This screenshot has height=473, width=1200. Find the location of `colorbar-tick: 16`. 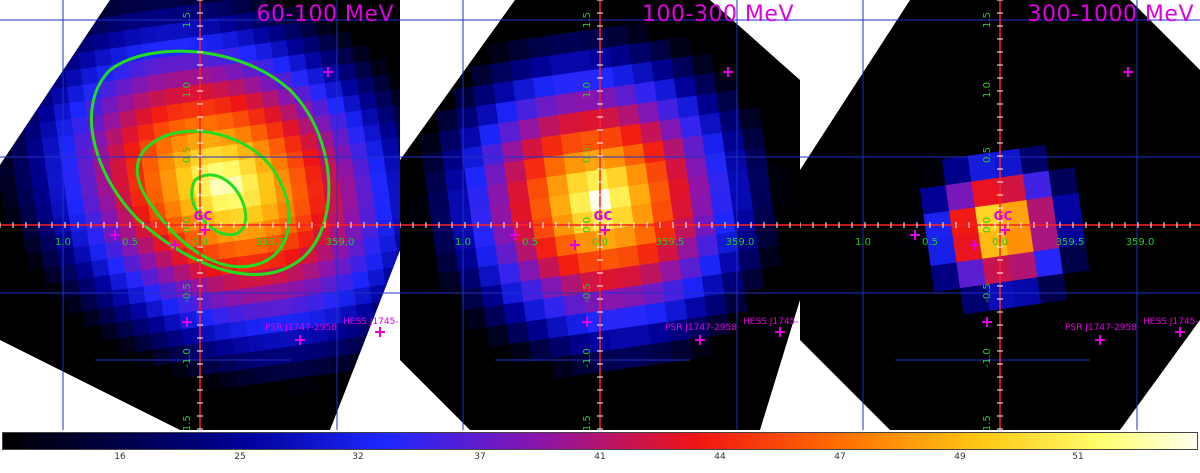

colorbar-tick: 16 is located at coordinates (120, 457).